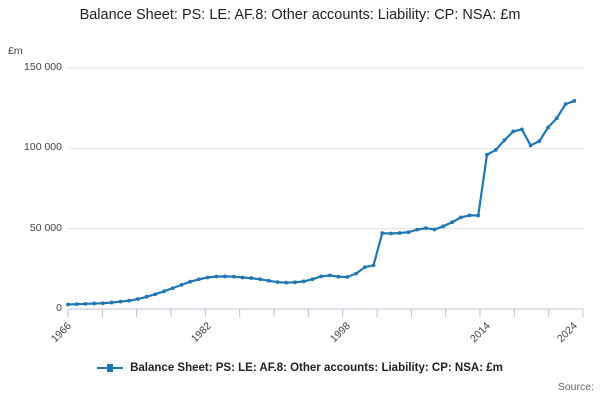 Image resolution: width=600 pixels, height=400 pixels. What do you see at coordinates (15, 51) in the screenshot?
I see `y-axis-unit-label: £m` at bounding box center [15, 51].